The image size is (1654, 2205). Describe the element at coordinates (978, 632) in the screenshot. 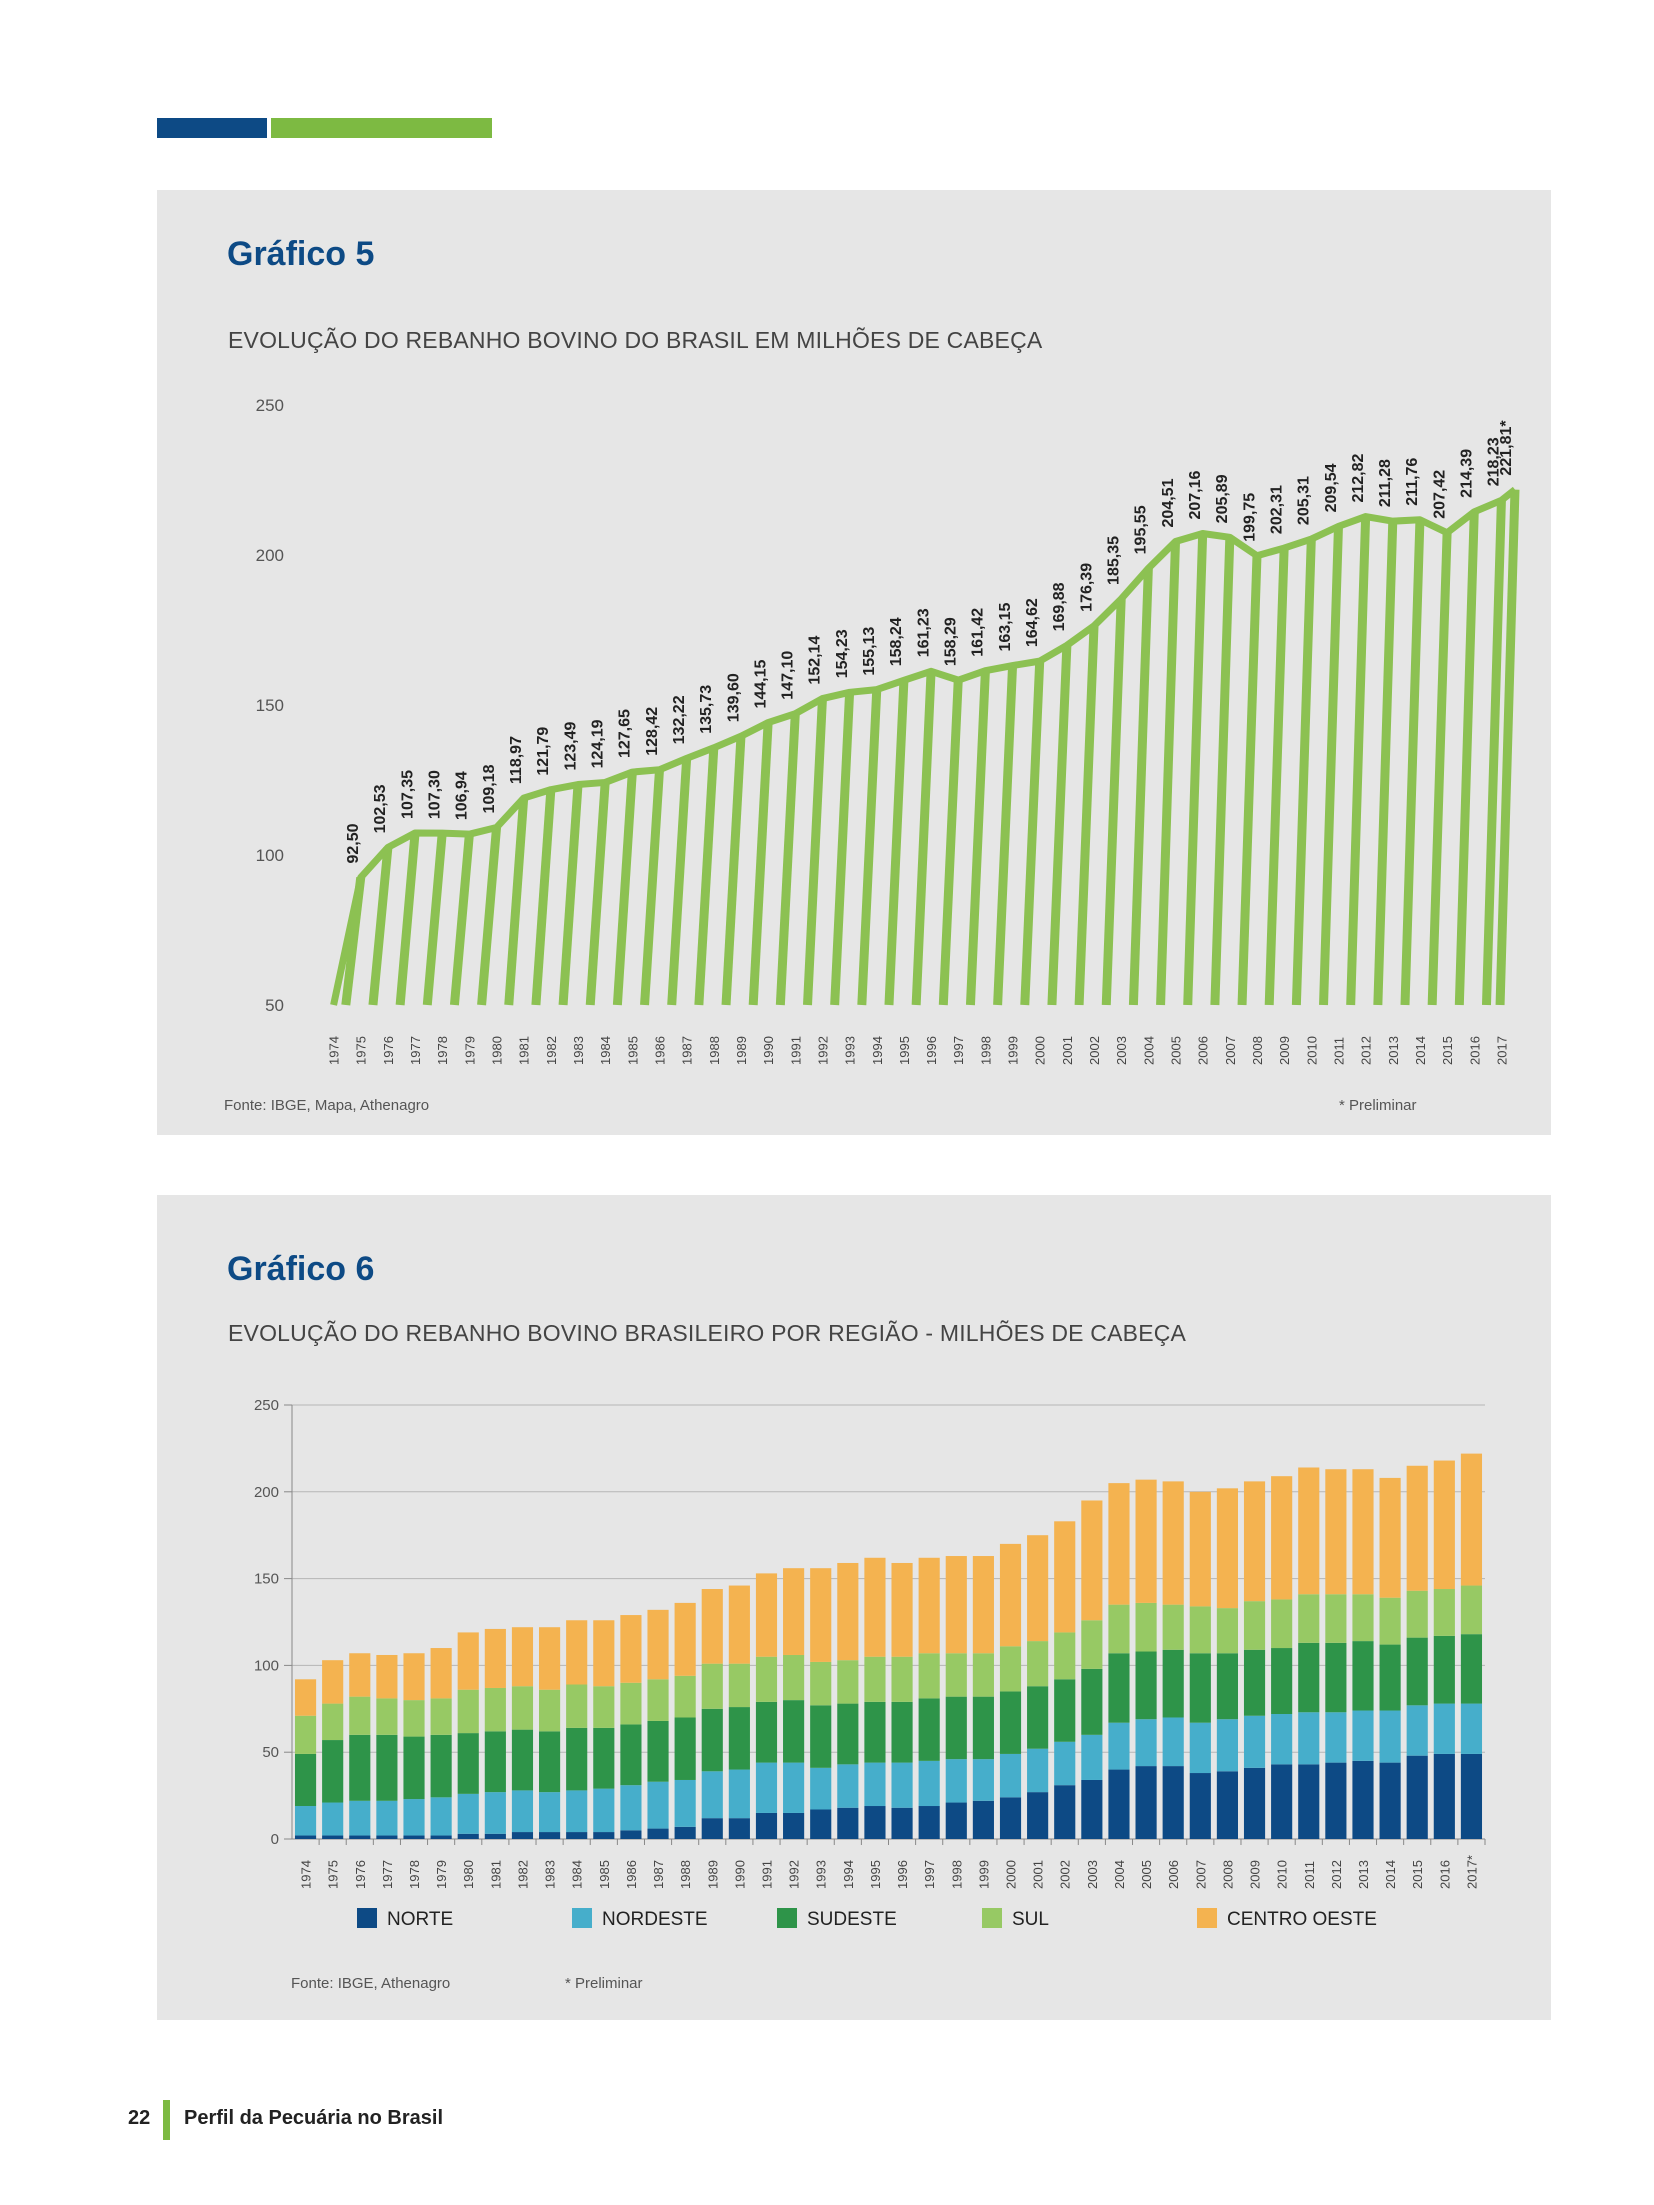

I see `data-label: 161,42` at that location.